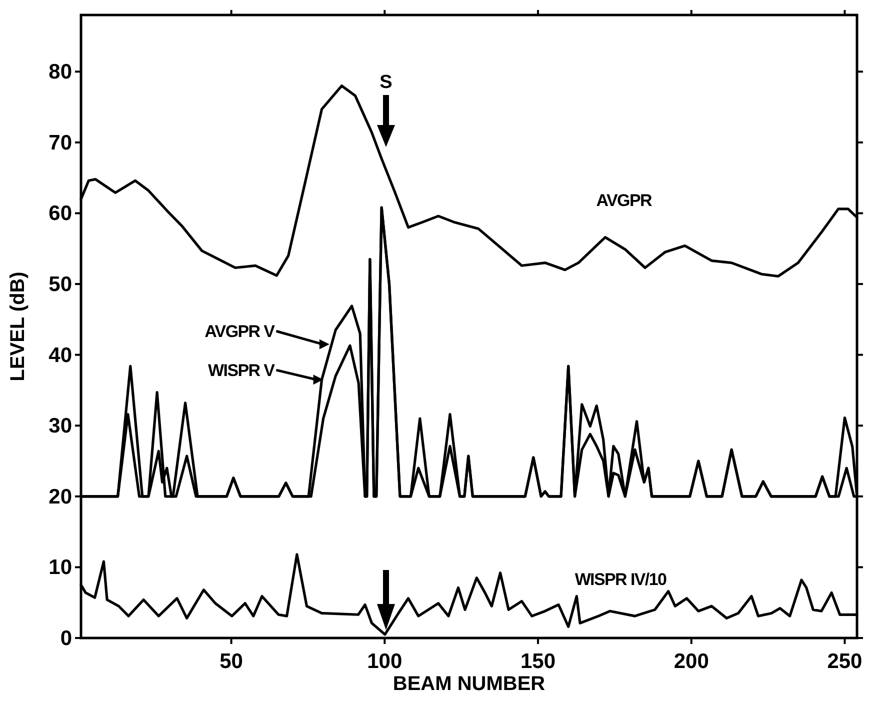 This screenshot has height=703, width=870. Describe the element at coordinates (384, 661) in the screenshot. I see `x-tick-label: 100` at that location.